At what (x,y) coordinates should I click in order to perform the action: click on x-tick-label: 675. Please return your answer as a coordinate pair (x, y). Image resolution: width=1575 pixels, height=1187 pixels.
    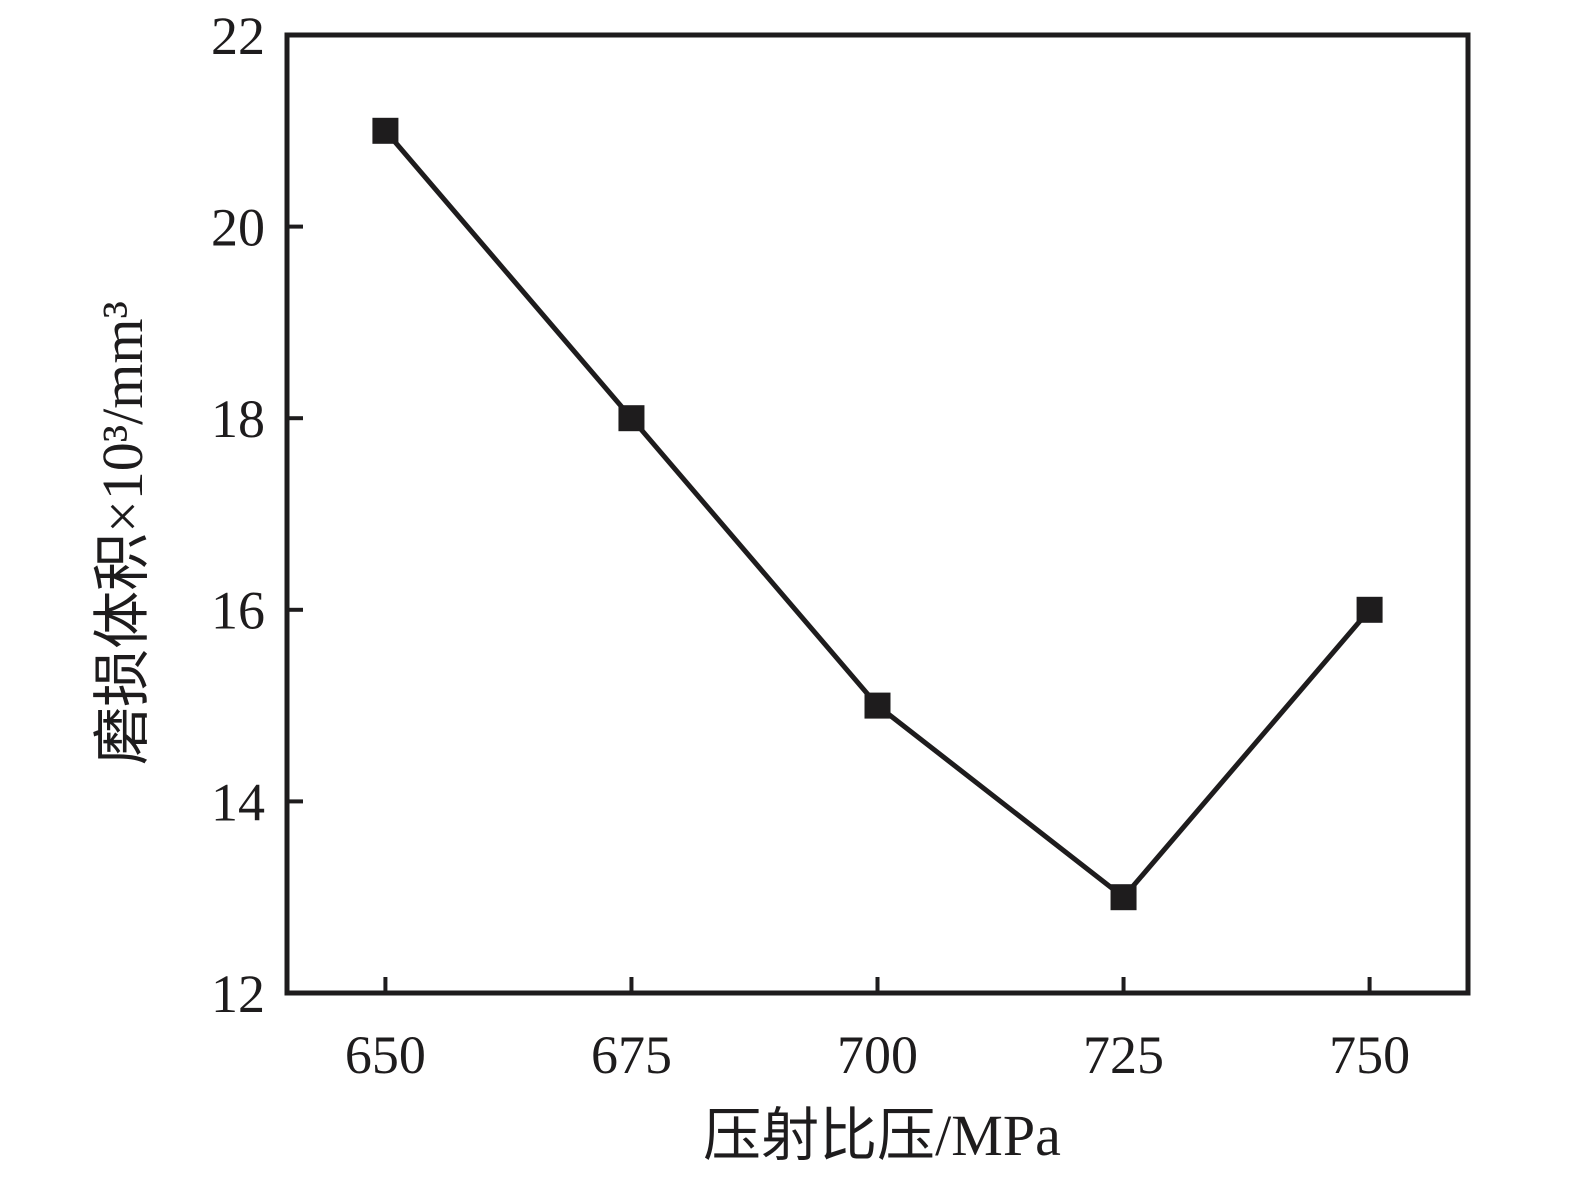
    Looking at the image, I should click on (631, 1055).